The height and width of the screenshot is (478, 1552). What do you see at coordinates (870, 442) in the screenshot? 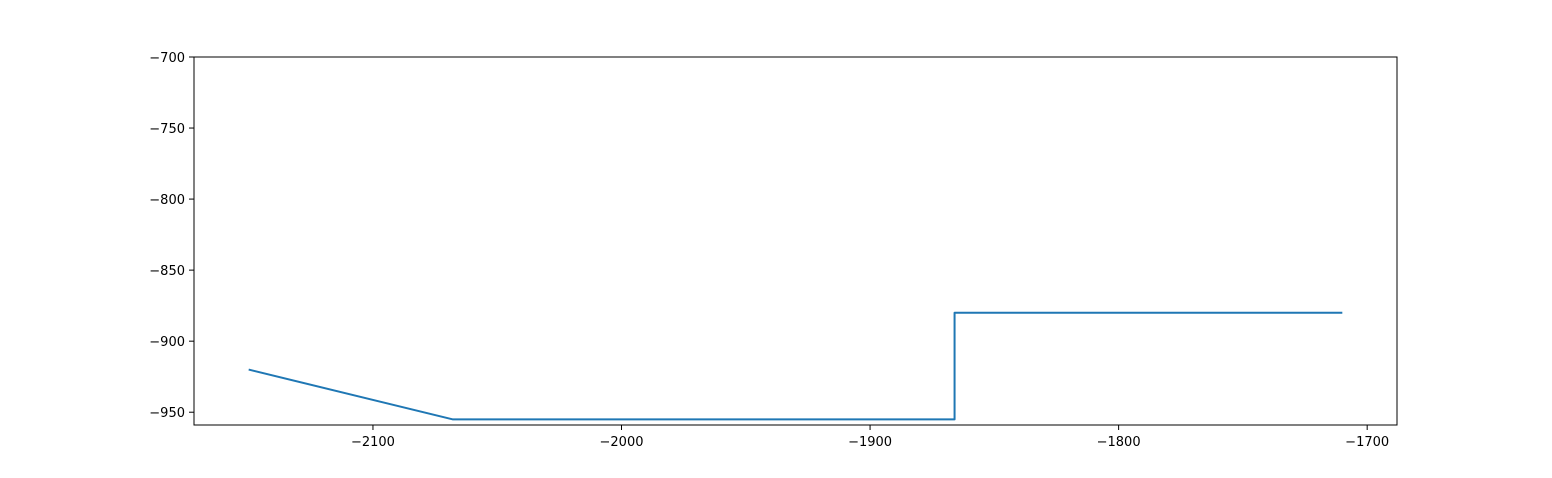
I see `x-tick-label: −1900` at bounding box center [870, 442].